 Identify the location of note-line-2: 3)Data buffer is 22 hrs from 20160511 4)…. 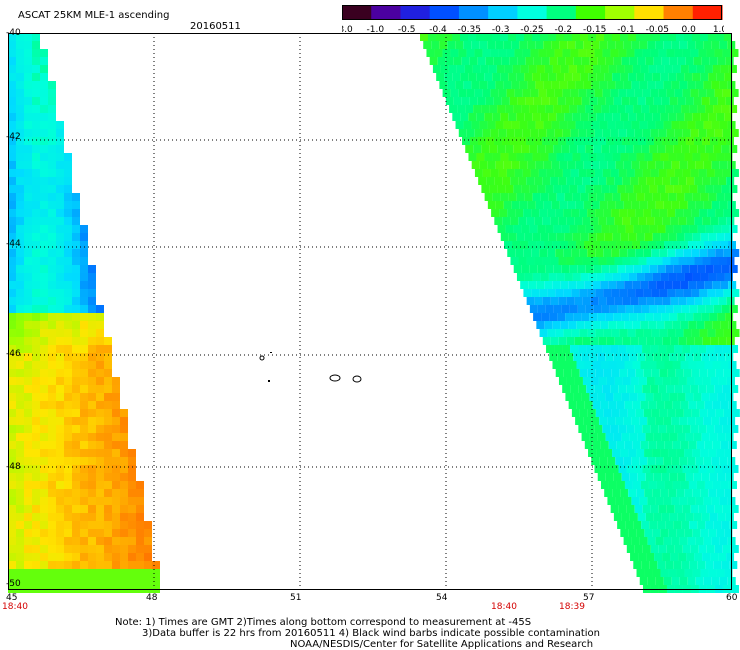
(371, 633).